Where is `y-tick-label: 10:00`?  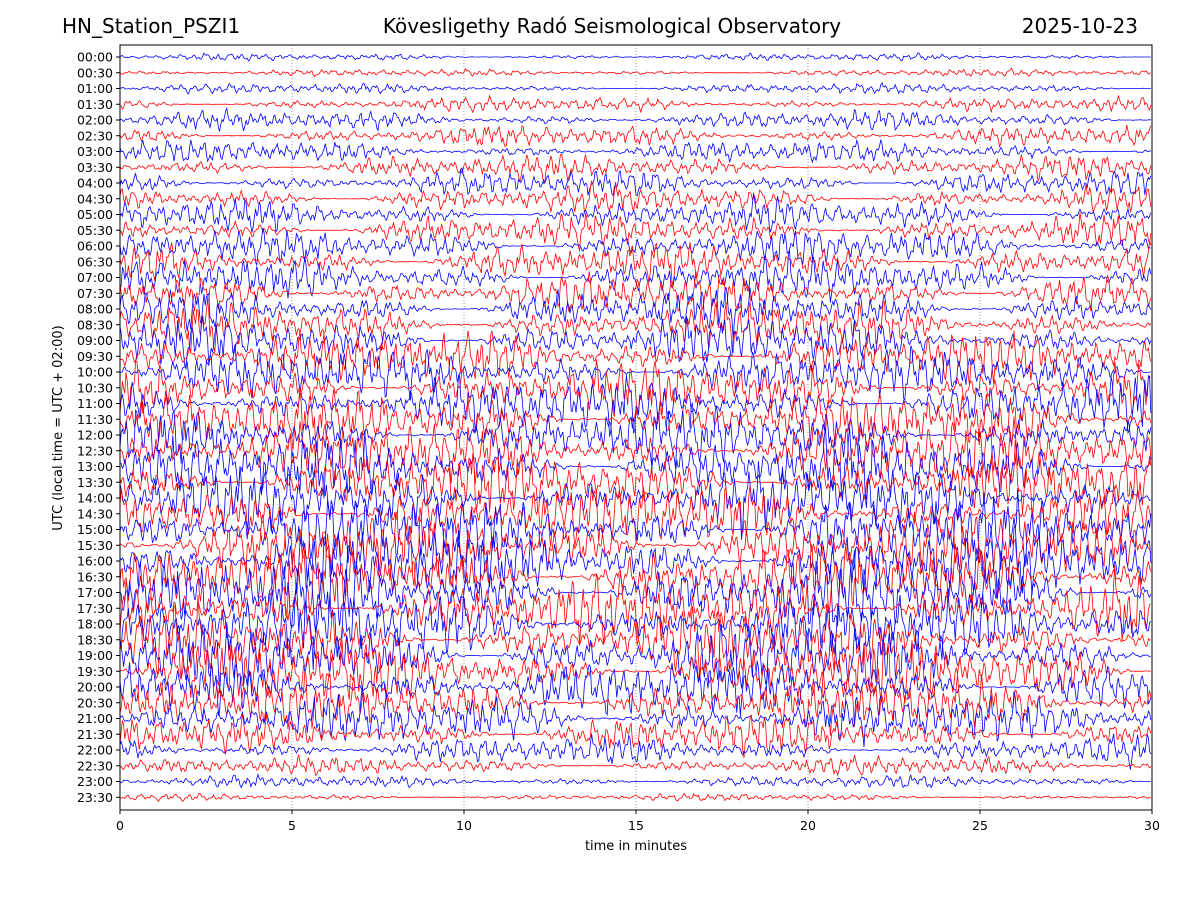 y-tick-label: 10:00 is located at coordinates (95, 372).